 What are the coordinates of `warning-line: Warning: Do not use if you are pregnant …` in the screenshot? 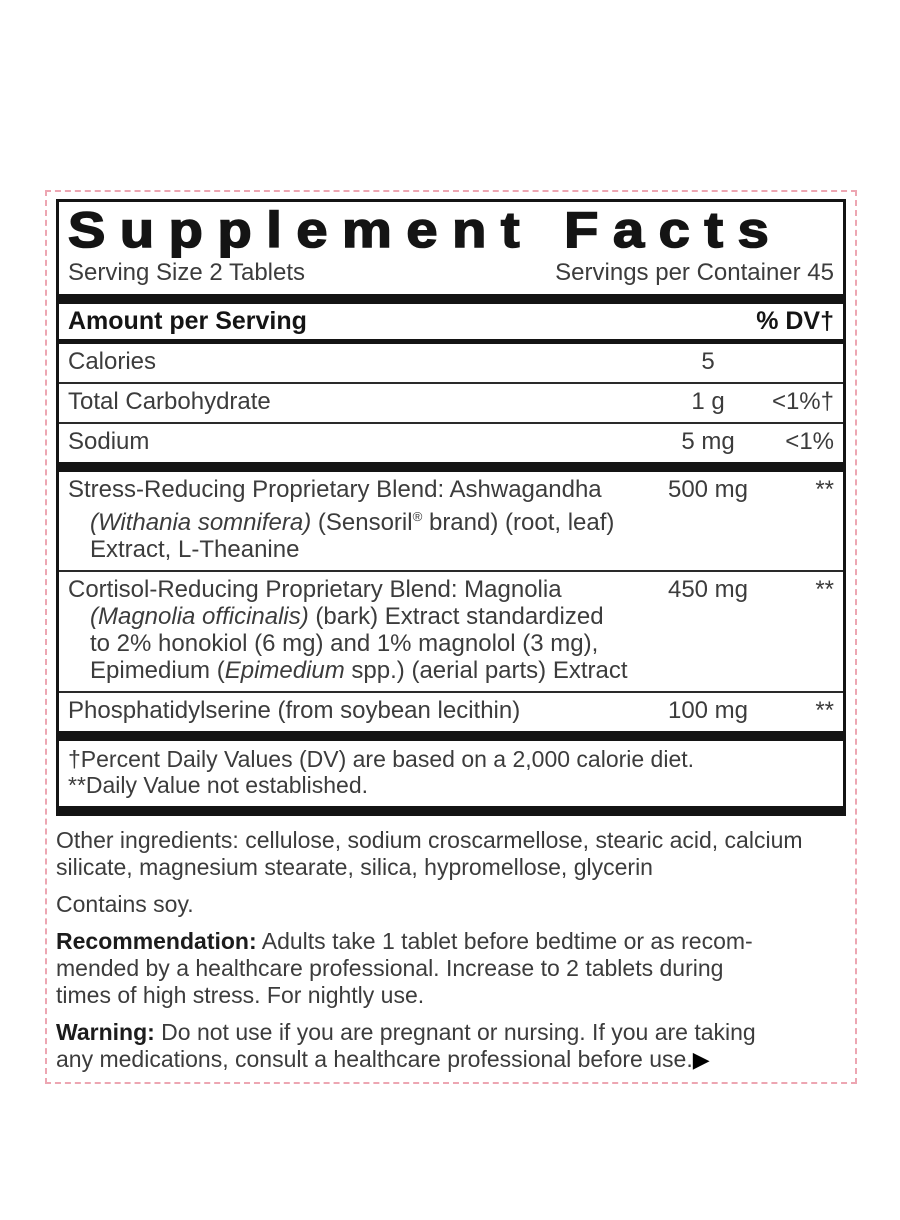 It's located at (451, 1032).